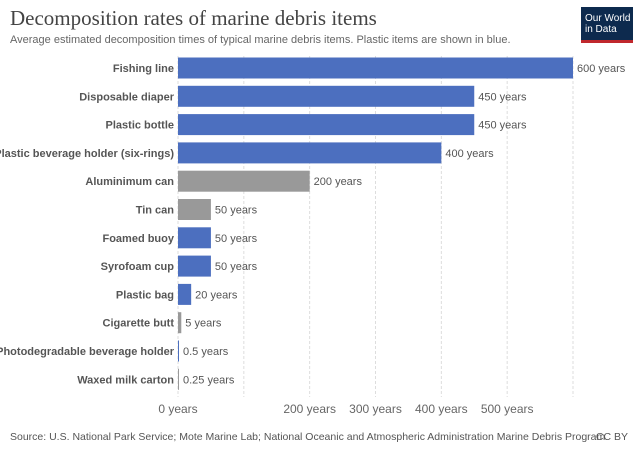  I want to click on value-label: 5 years, so click(203, 324).